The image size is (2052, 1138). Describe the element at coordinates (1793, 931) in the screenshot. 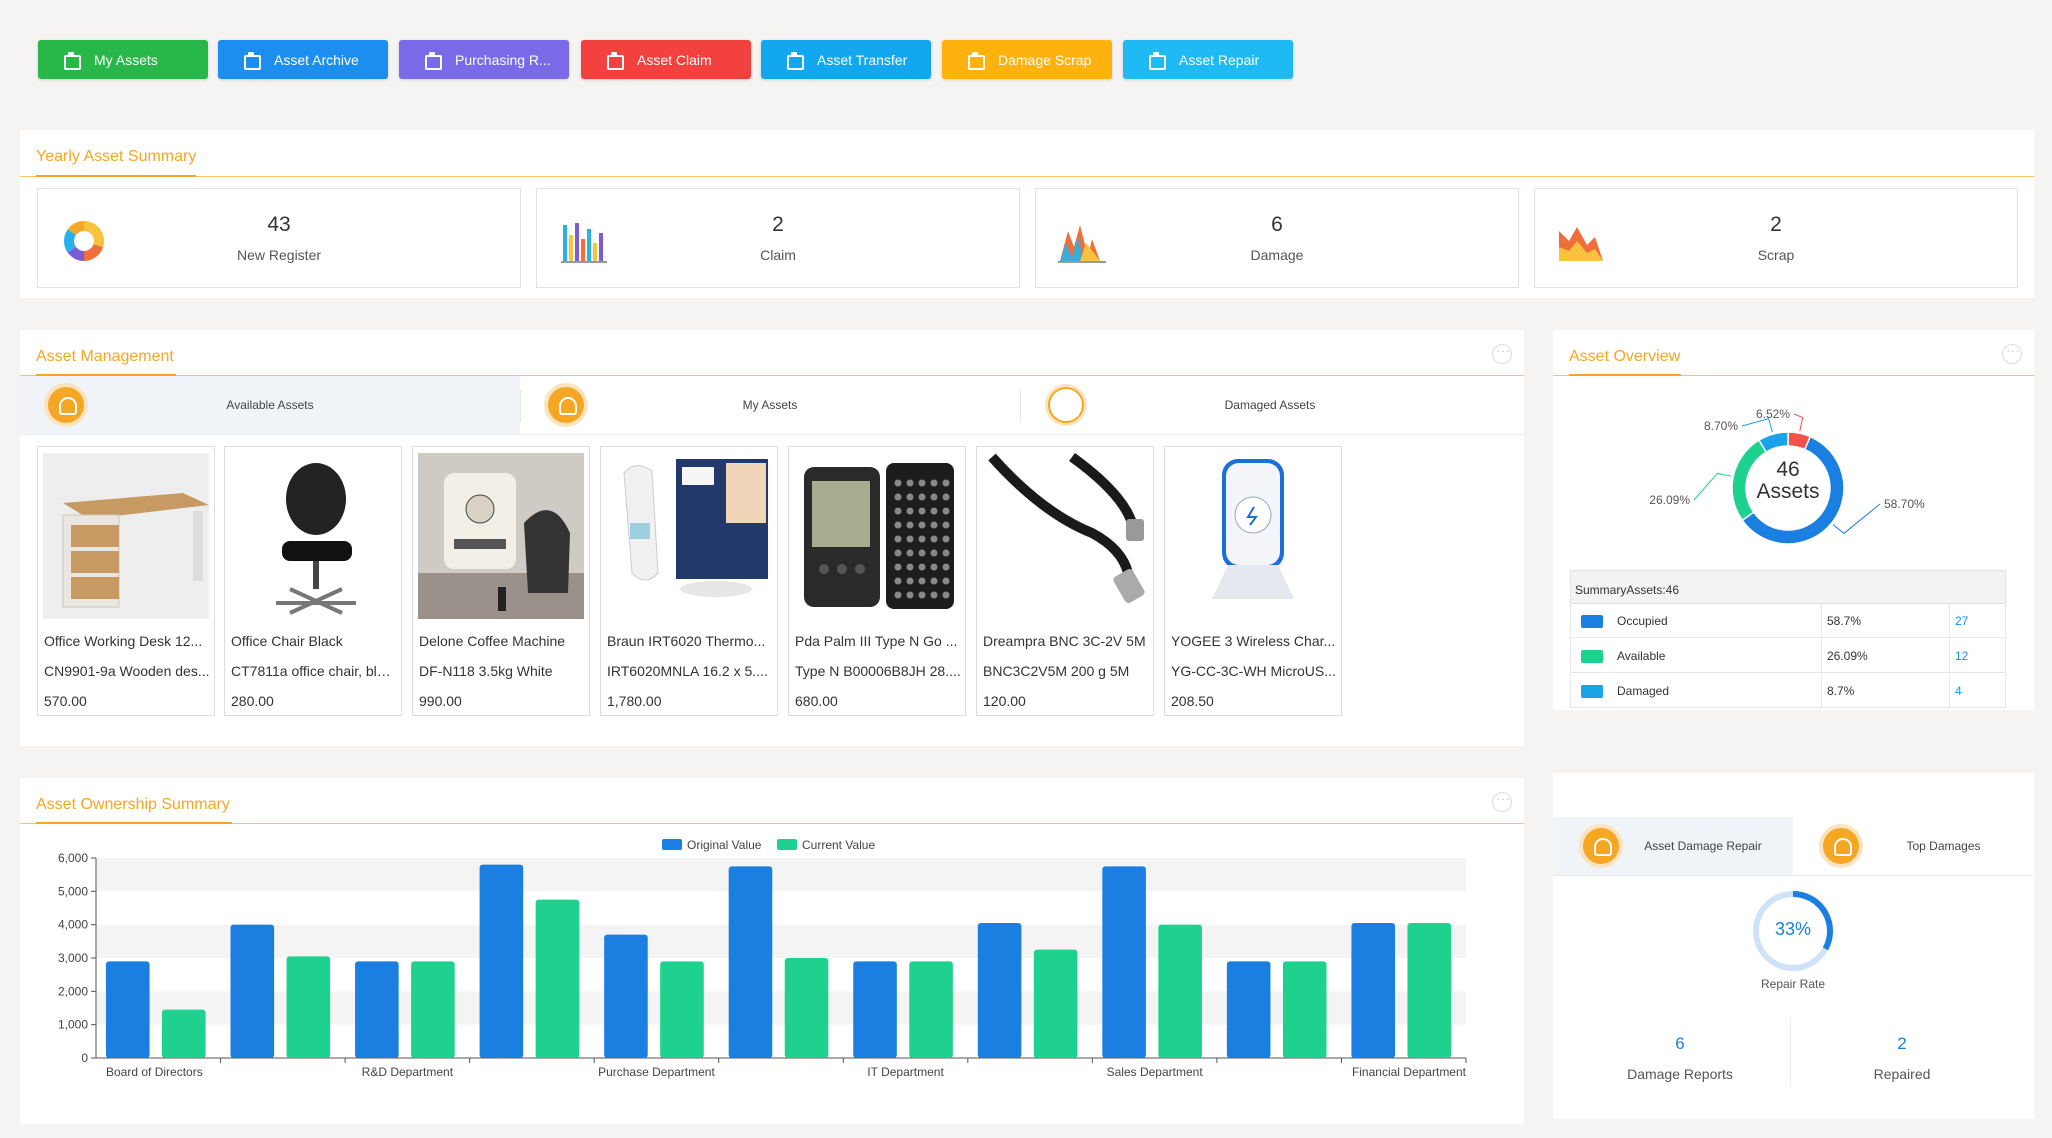

I see `repair-rate-ring` at that location.